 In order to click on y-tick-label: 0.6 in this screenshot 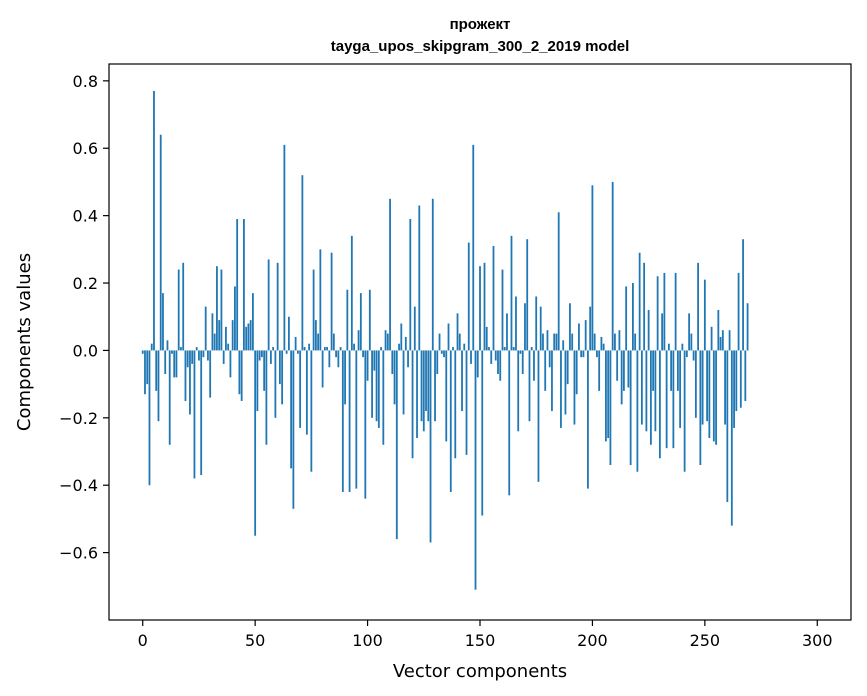, I will do `click(85, 148)`.